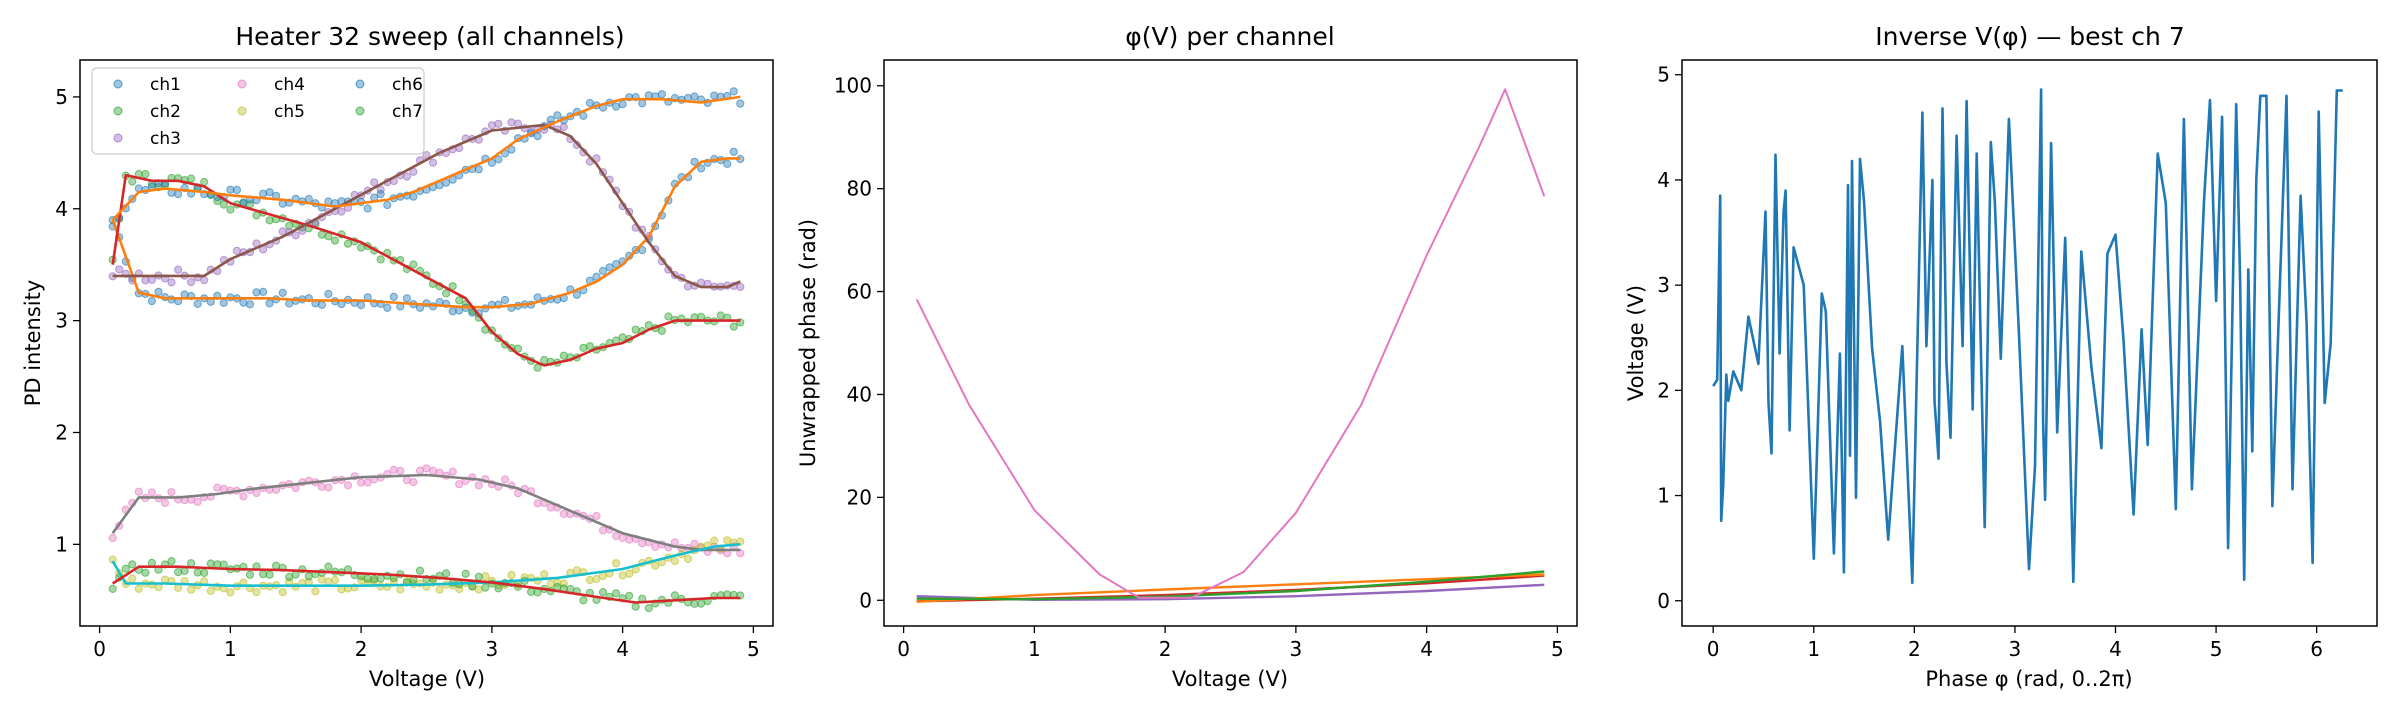 The image size is (2400, 720). Describe the element at coordinates (1663, 601) in the screenshot. I see `panel3-ytick-label: 0` at that location.